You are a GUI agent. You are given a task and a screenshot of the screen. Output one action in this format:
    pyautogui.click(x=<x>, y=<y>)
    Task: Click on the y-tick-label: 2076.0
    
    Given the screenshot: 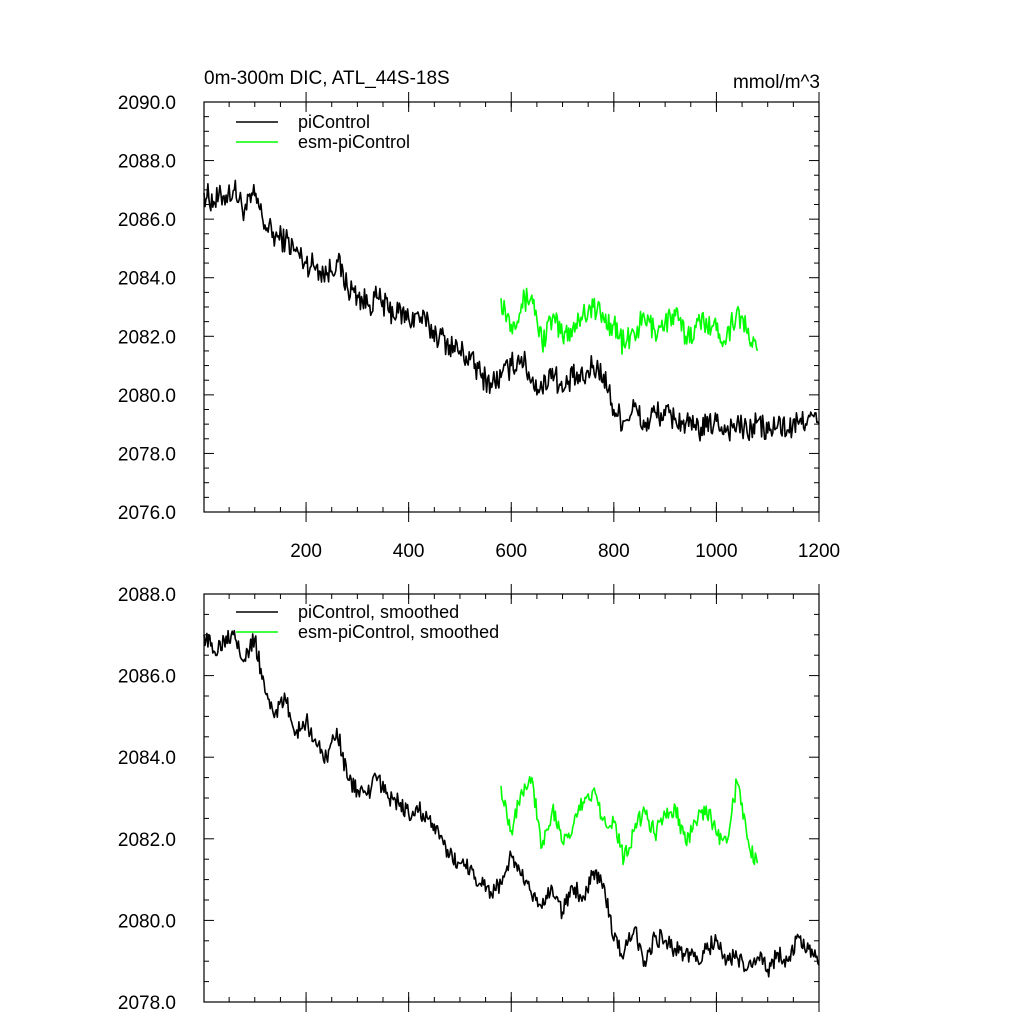 What is the action you would take?
    pyautogui.click(x=147, y=513)
    